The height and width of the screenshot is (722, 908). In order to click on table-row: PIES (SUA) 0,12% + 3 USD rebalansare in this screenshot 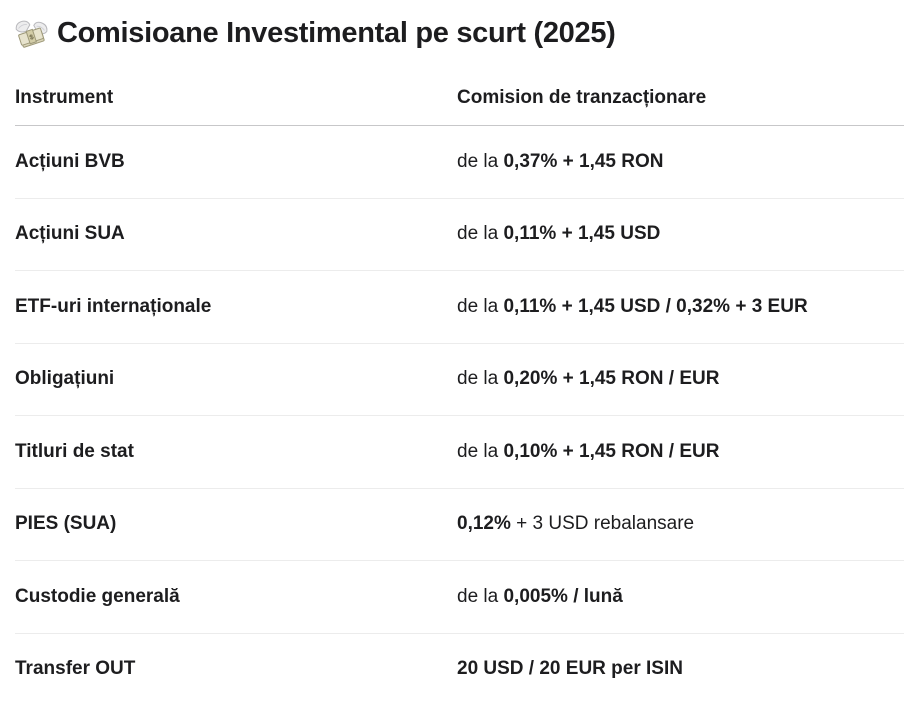, I will do `click(459, 525)`.